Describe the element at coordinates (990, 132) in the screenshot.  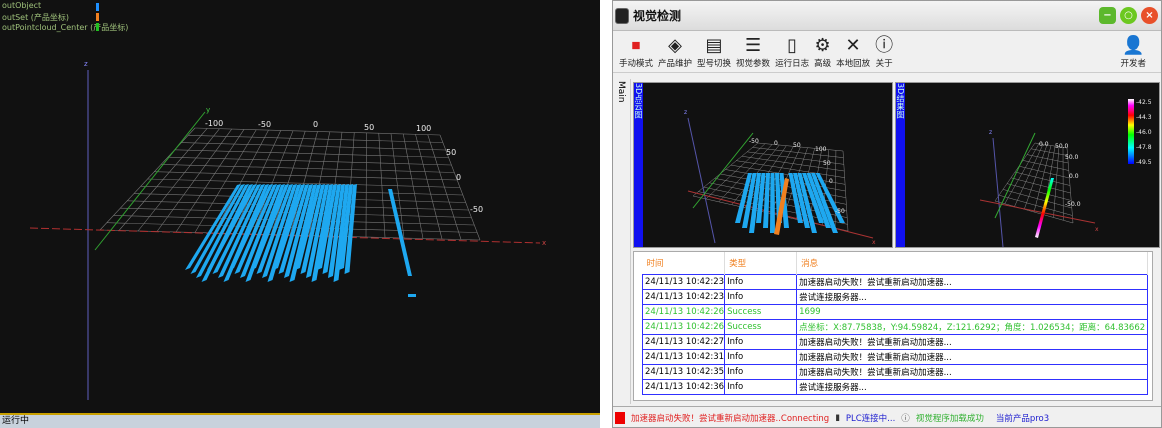
I see `z-axis-label: z` at that location.